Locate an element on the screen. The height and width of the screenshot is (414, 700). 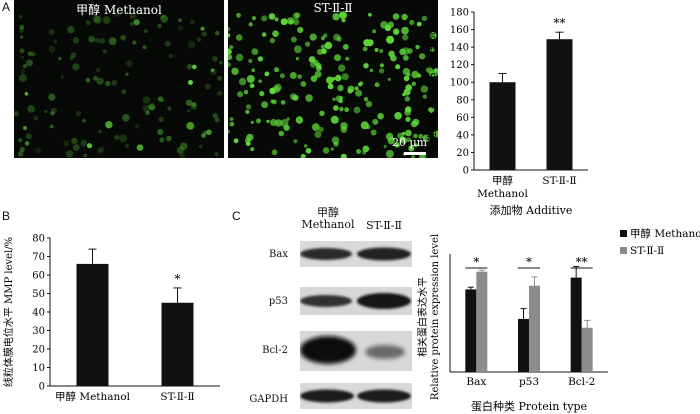
band-bcl2-methanol is located at coordinates (328, 350).